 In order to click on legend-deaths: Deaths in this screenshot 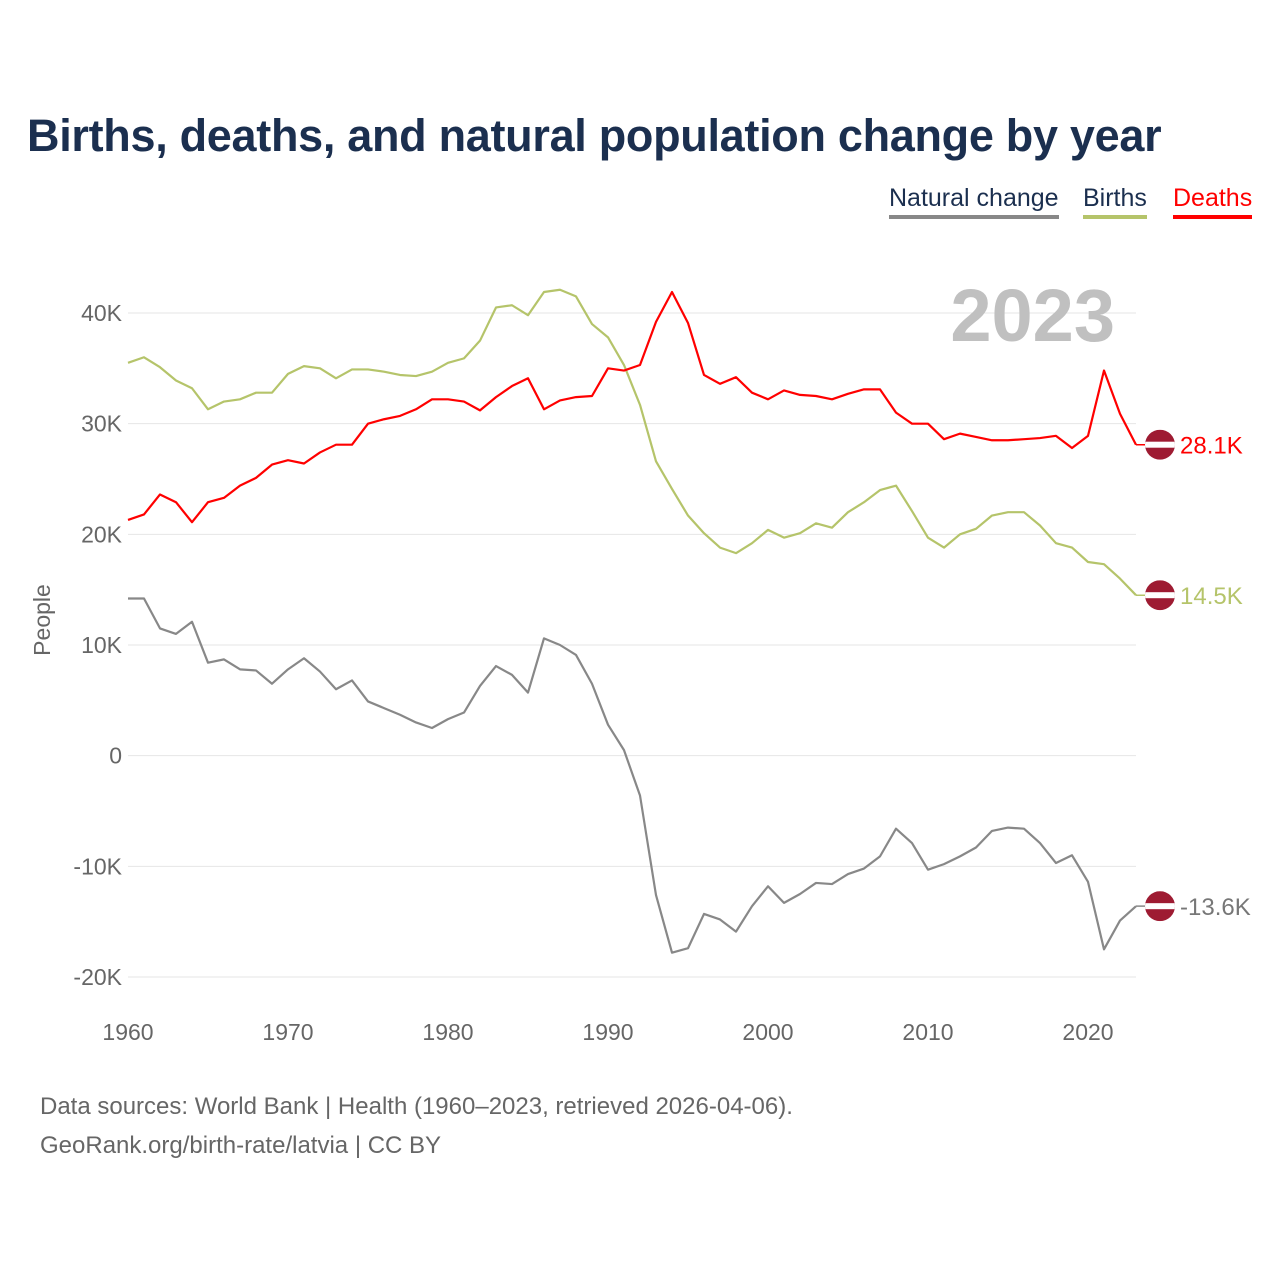, I will do `click(1213, 201)`.